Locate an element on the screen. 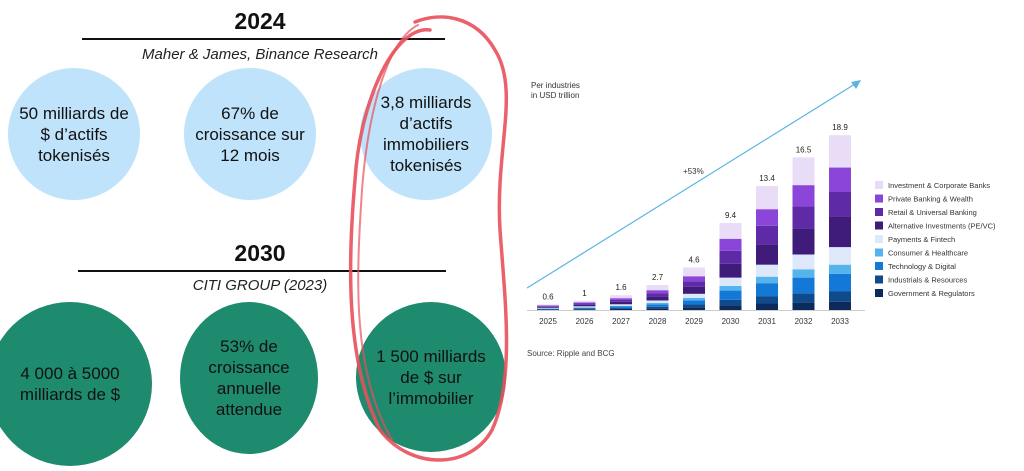 This screenshot has width=1024, height=471. stat-circle-real-estate-2030: 1 500 milliards de $ sur l’immobilier is located at coordinates (431, 377).